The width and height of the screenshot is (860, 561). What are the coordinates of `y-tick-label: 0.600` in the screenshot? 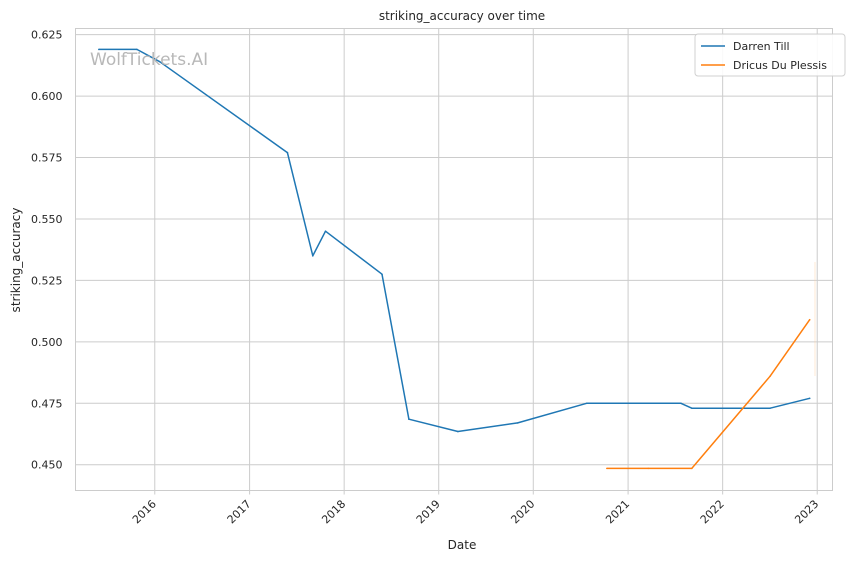 It's located at (47, 96).